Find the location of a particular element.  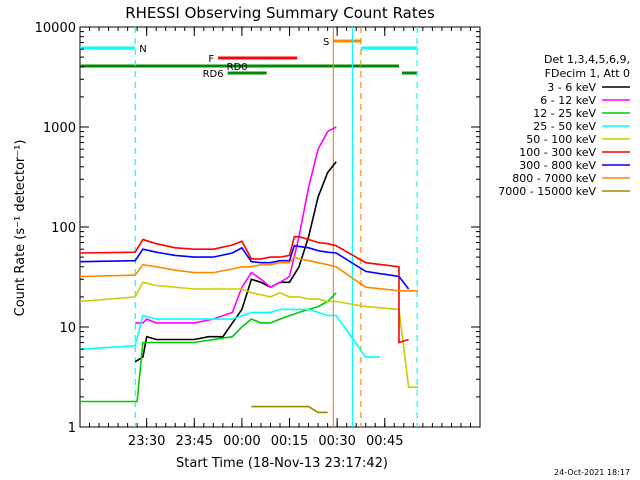

legend-entry-label: 7000 - 15000 keV is located at coordinates (547, 191).